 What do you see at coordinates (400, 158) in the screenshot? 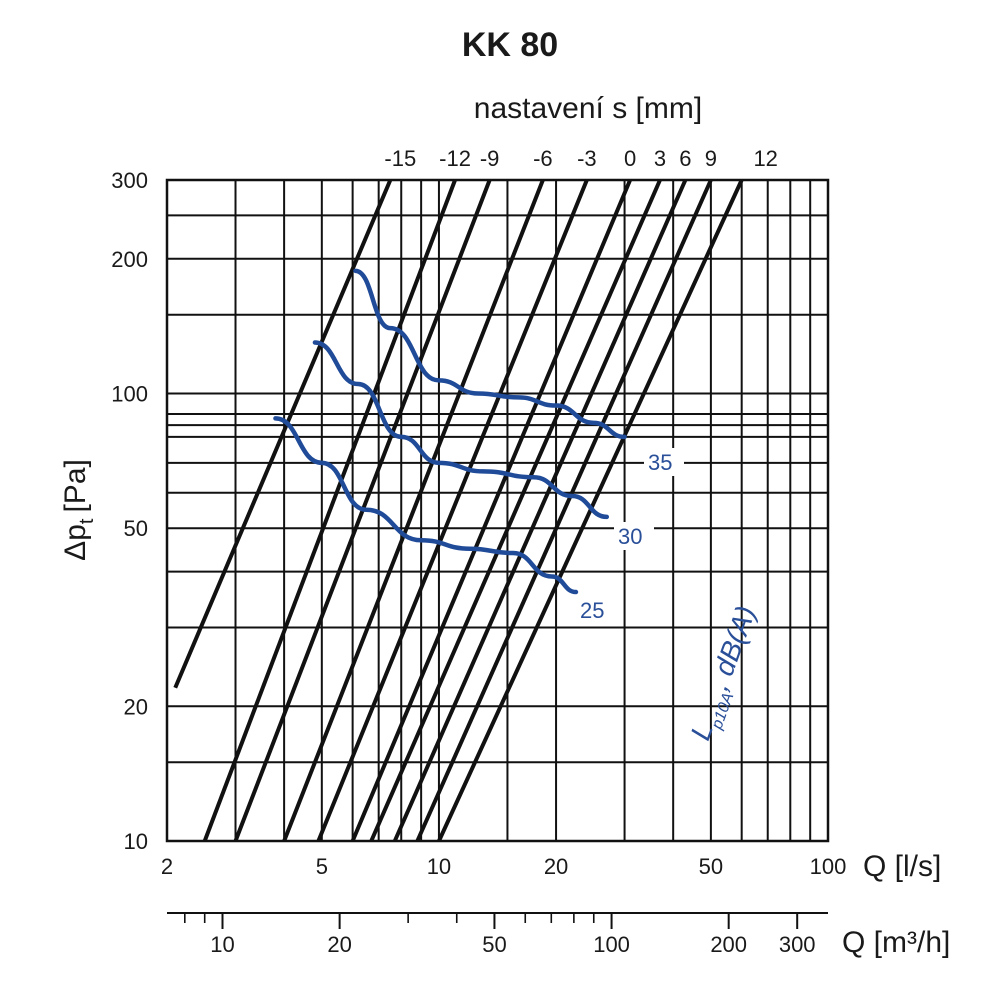
I see `setting-label--15: -15` at bounding box center [400, 158].